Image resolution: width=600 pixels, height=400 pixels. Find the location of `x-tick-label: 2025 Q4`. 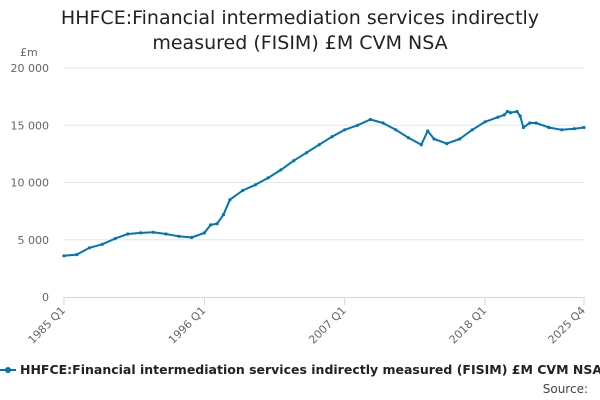

x-tick-label: 2025 Q4 is located at coordinates (567, 325).